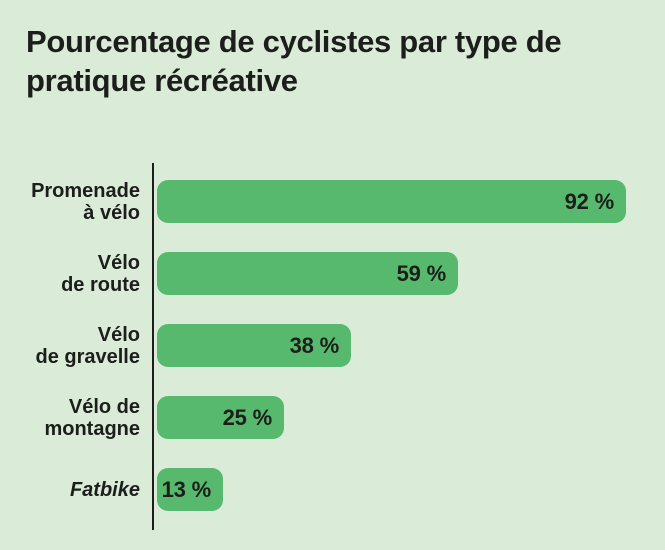  Describe the element at coordinates (186, 489) in the screenshot. I see `value-label: 13 %` at that location.